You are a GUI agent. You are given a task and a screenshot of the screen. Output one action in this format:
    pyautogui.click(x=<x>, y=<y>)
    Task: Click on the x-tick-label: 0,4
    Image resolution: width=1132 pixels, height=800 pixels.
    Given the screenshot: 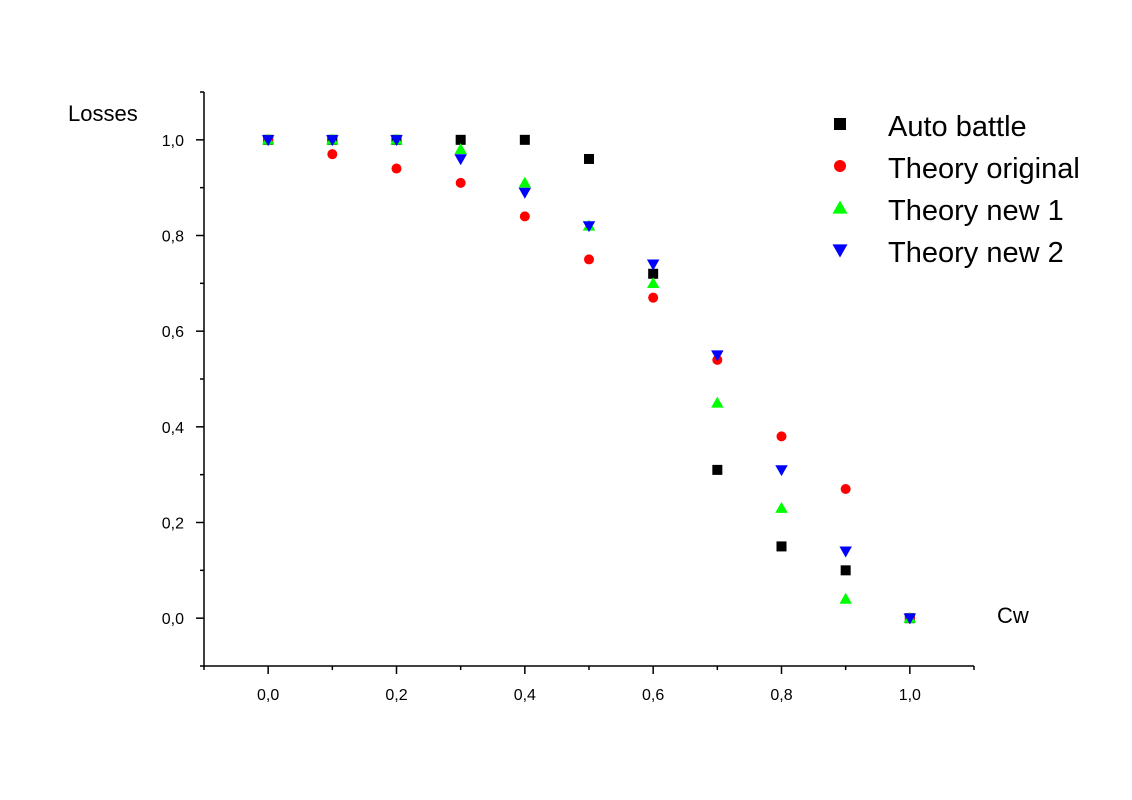 What is the action you would take?
    pyautogui.click(x=525, y=695)
    